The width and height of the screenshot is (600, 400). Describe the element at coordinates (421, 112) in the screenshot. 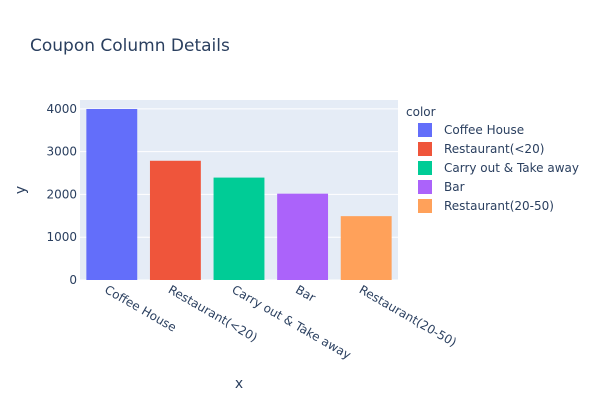

I see `legend-title: color` at that location.